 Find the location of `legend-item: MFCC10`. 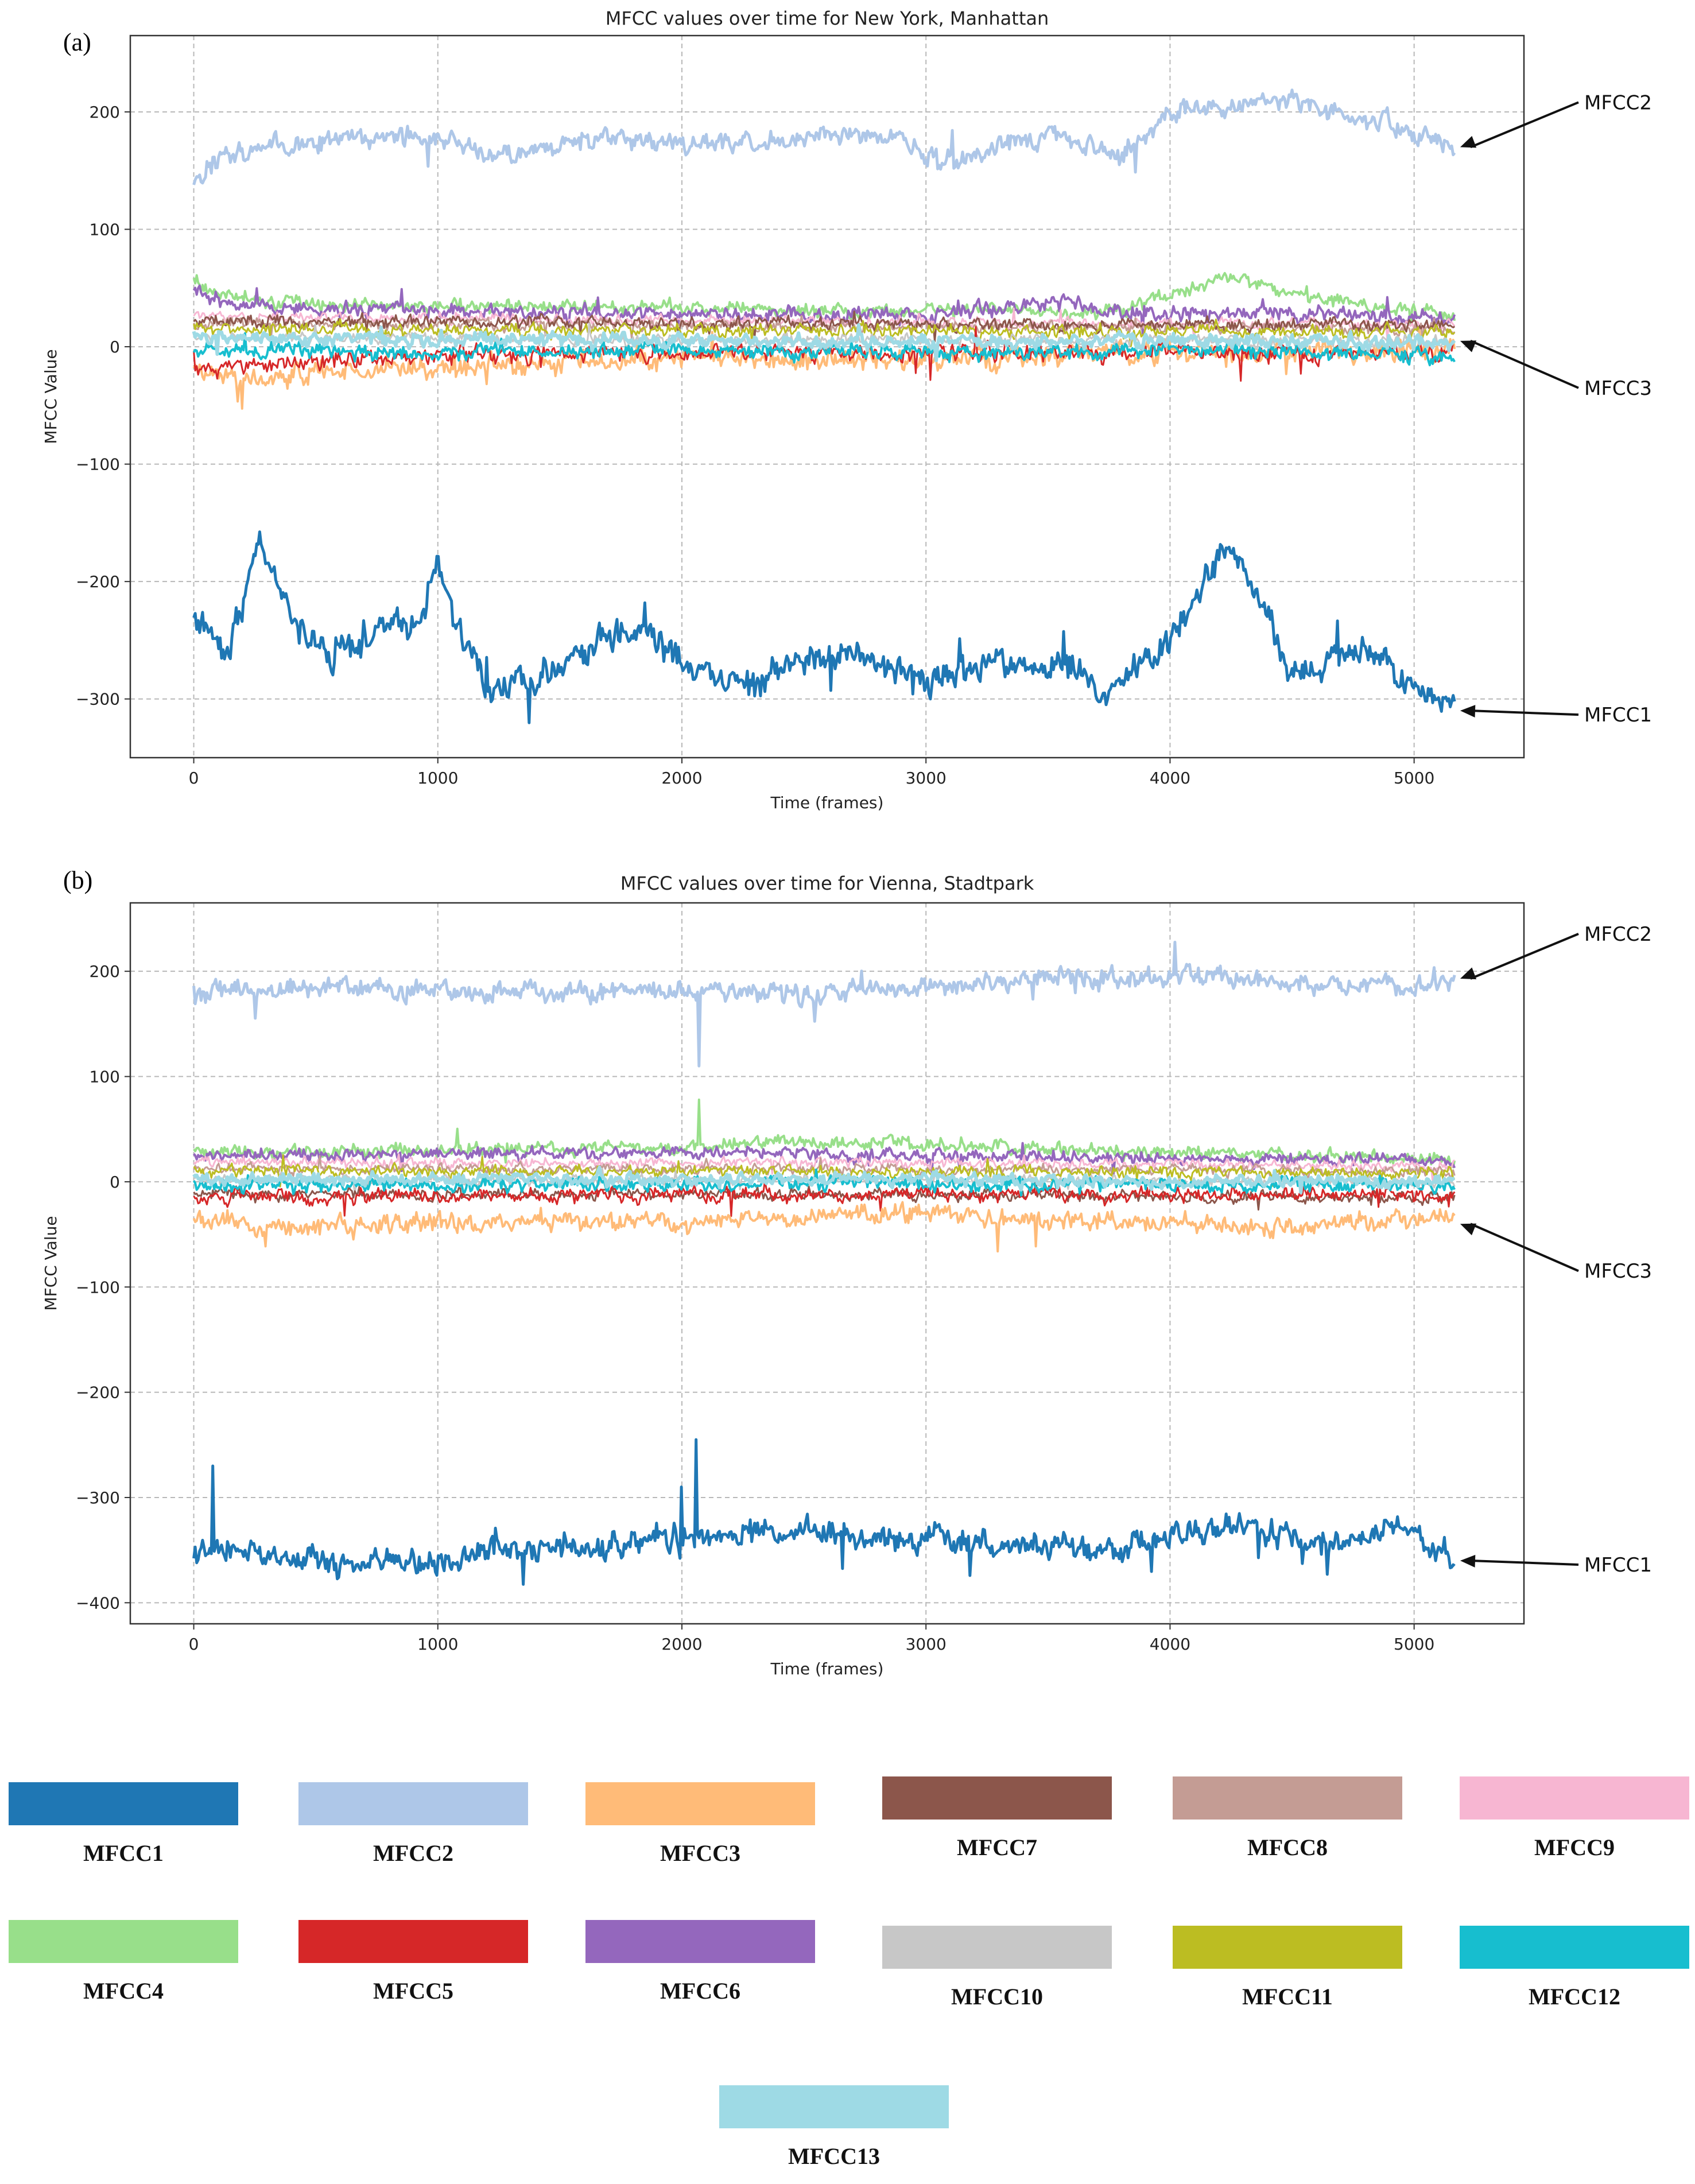

legend-item: MFCC10 is located at coordinates (997, 1968).